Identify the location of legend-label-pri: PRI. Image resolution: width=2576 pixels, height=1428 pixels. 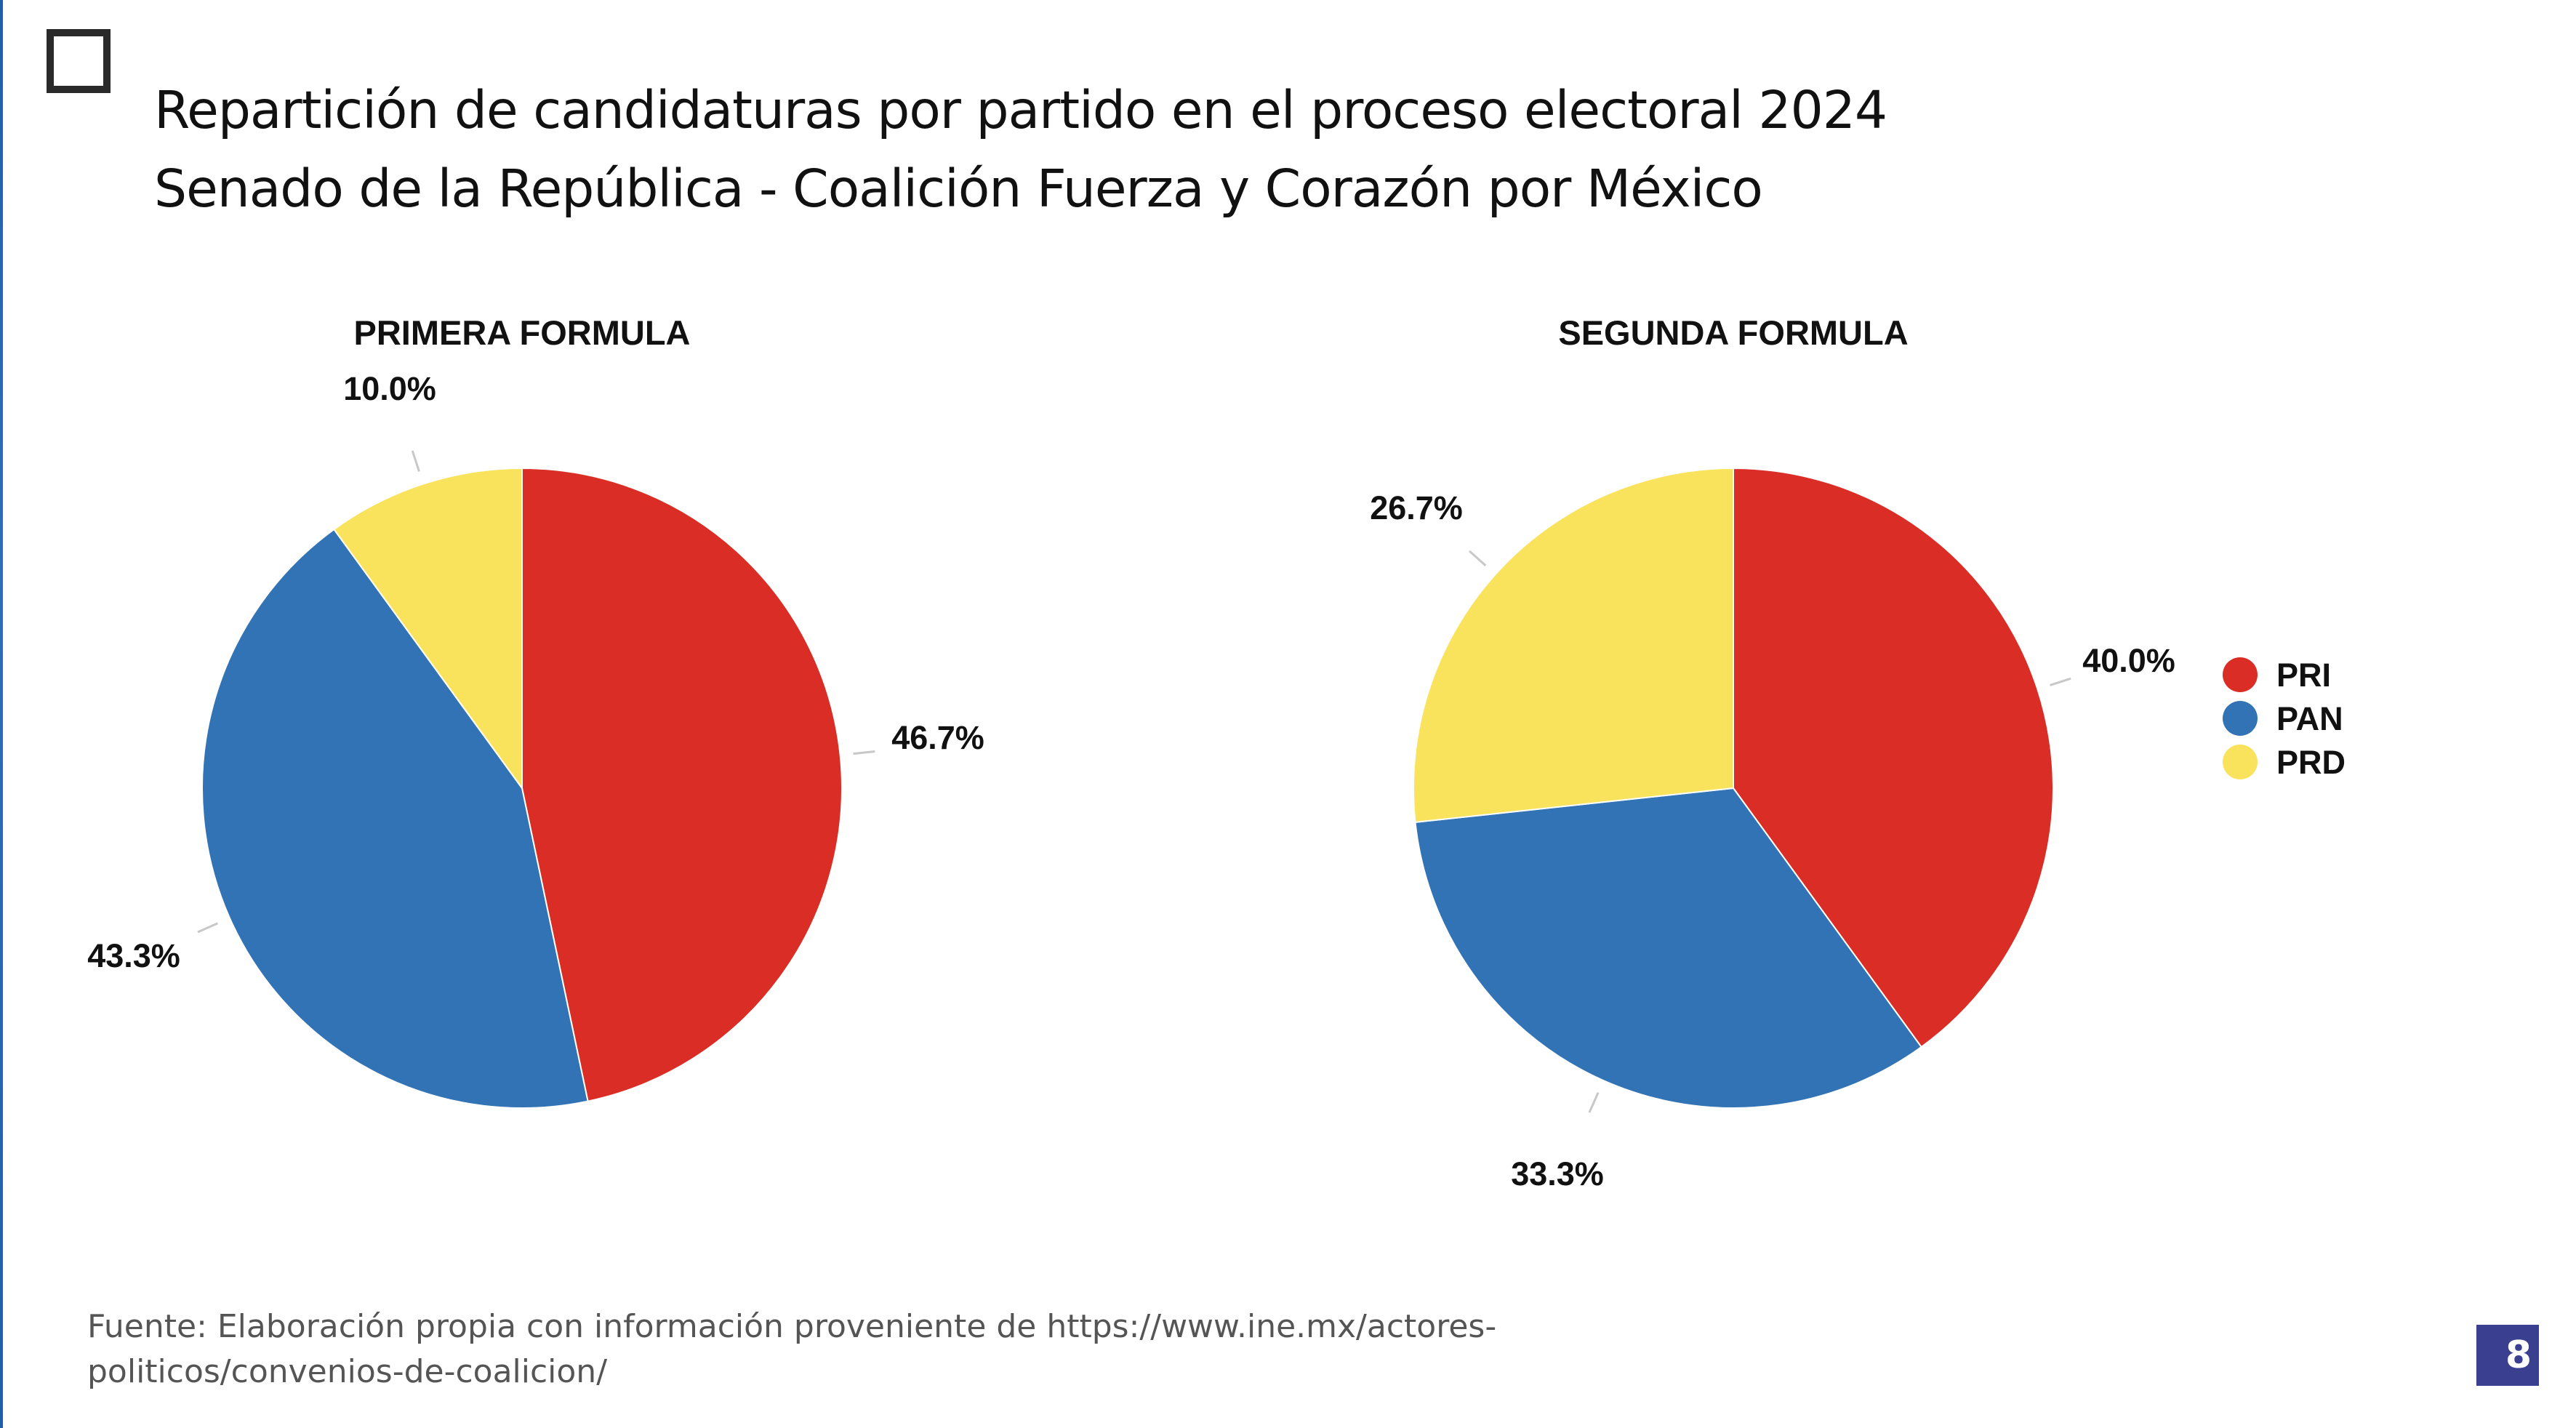
(2303, 675).